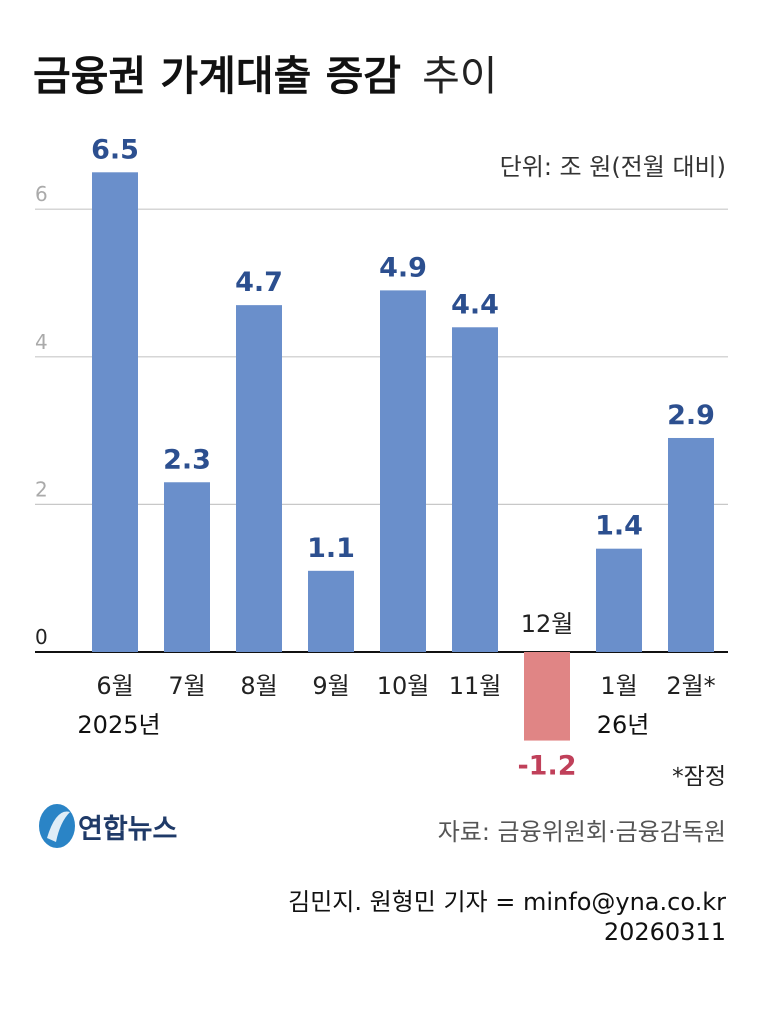 The image size is (759, 1019). Describe the element at coordinates (127, 829) in the screenshot. I see `logo-text: 연합뉴스` at that location.